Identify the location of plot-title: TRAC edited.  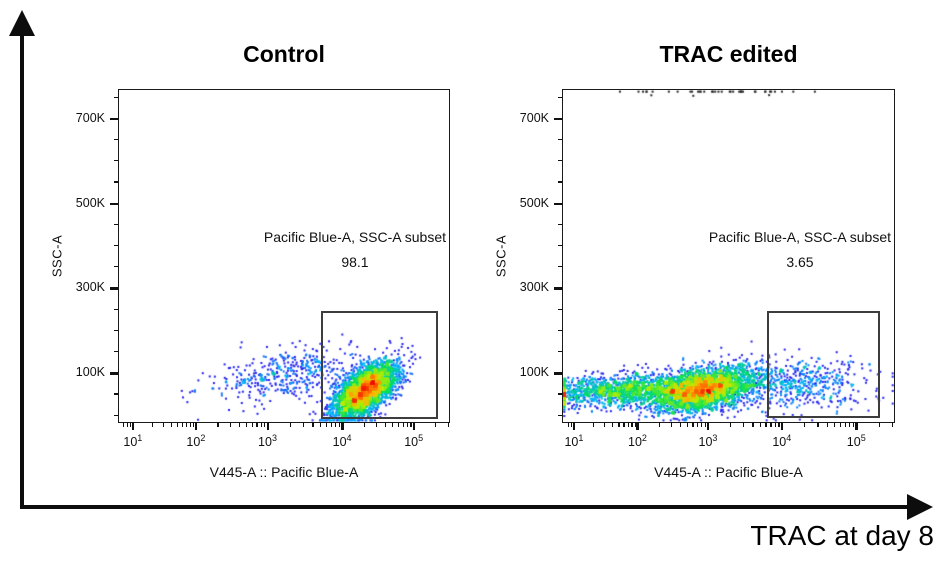
(728, 54).